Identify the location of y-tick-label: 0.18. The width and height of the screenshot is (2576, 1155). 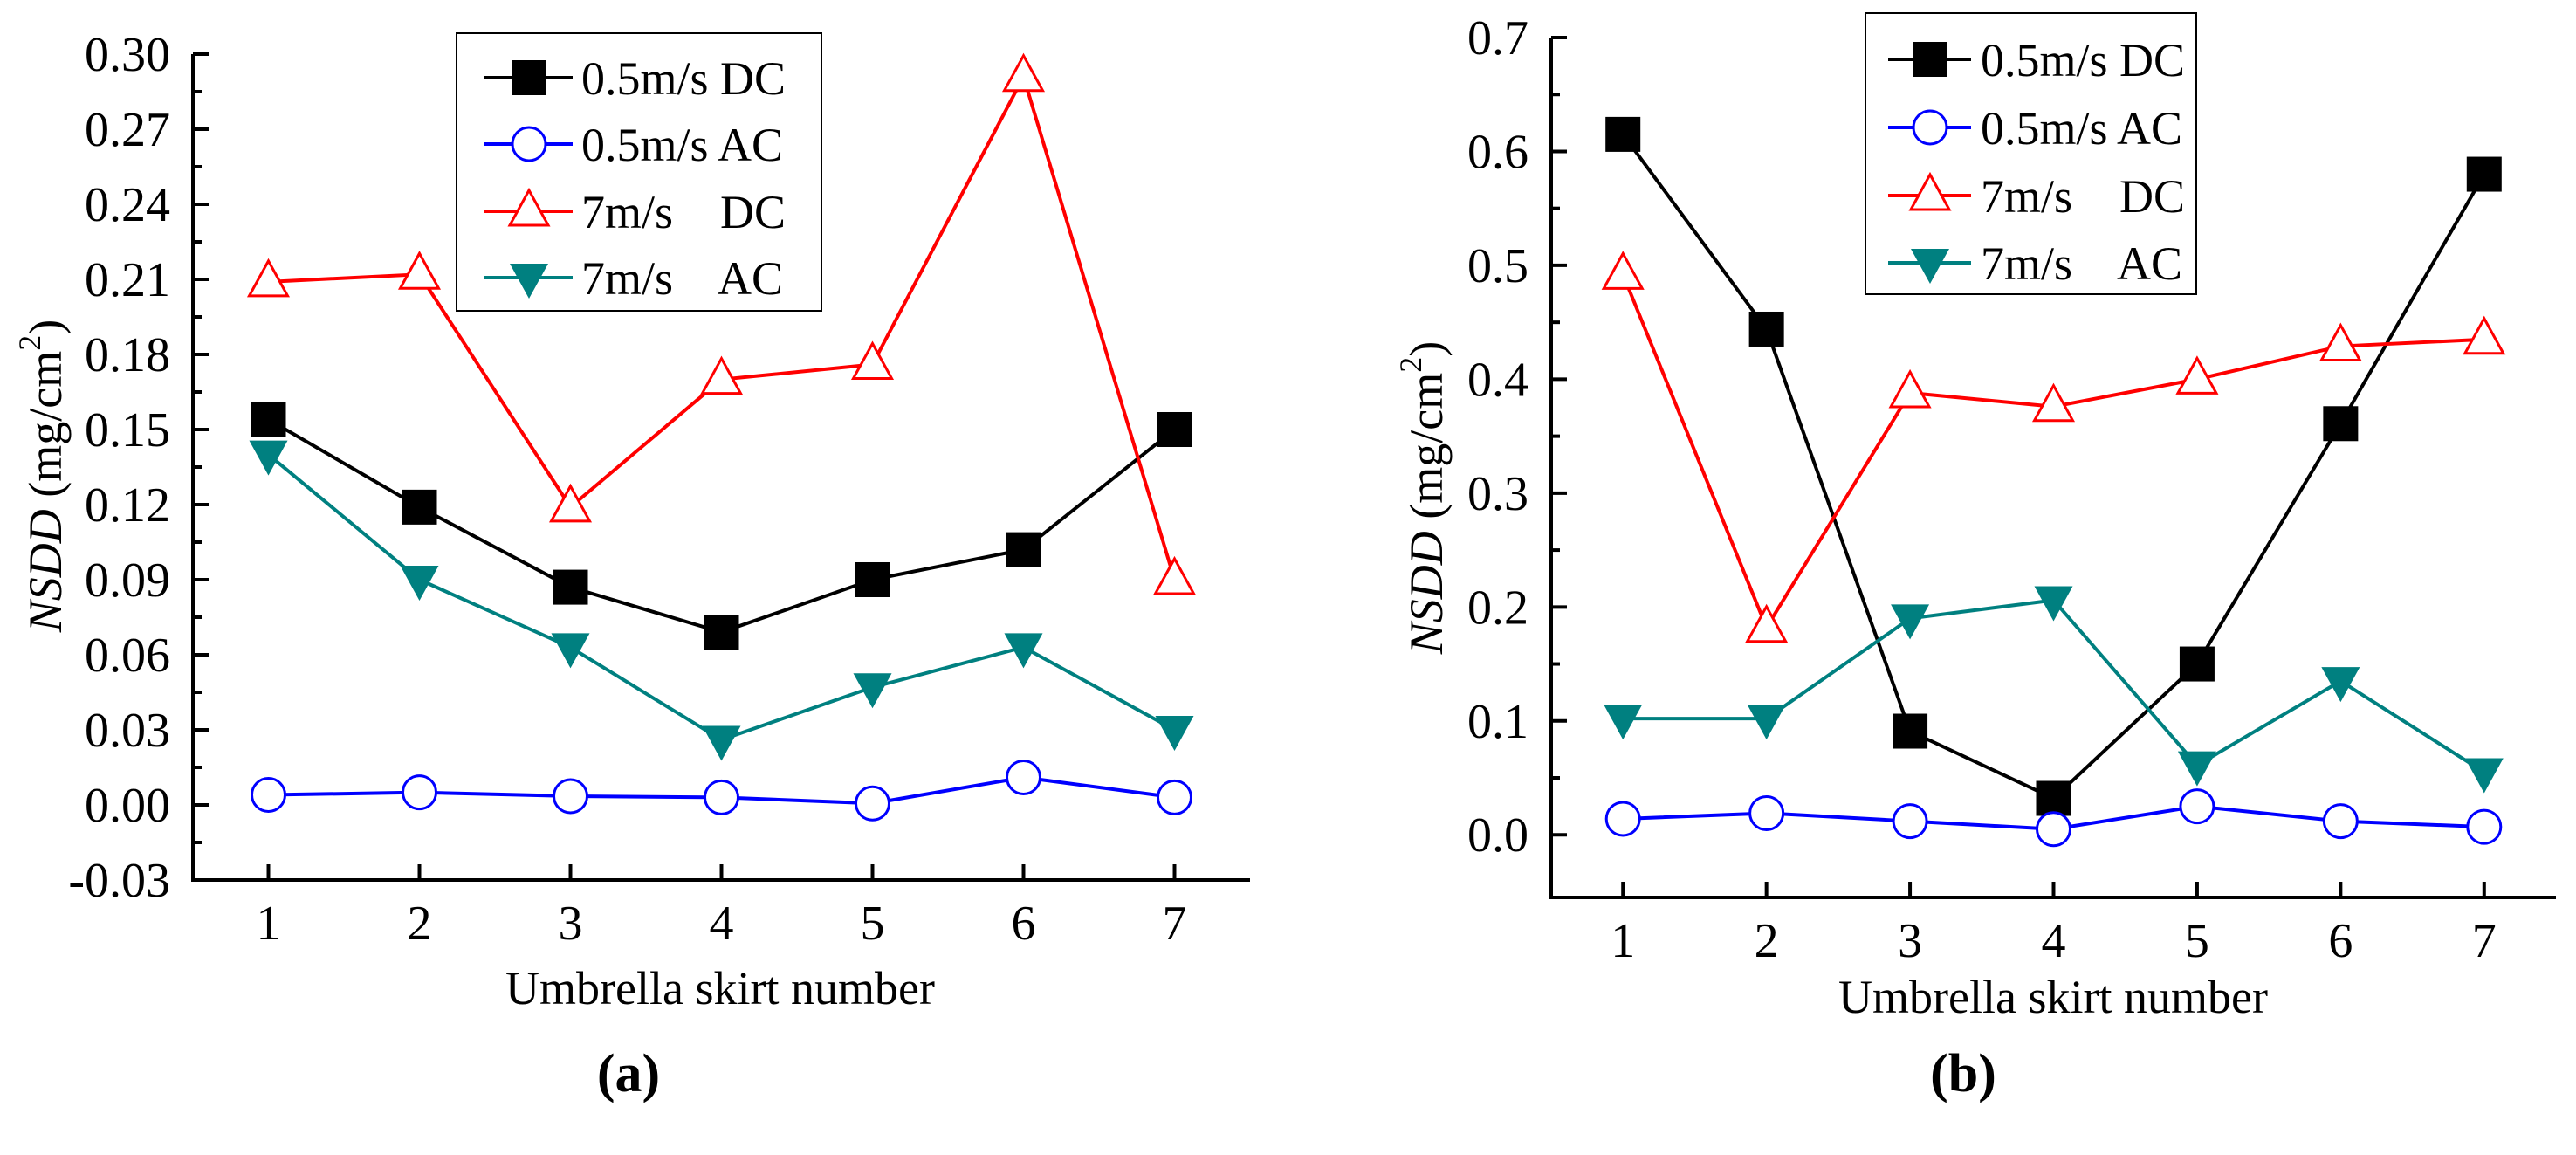
(128, 355).